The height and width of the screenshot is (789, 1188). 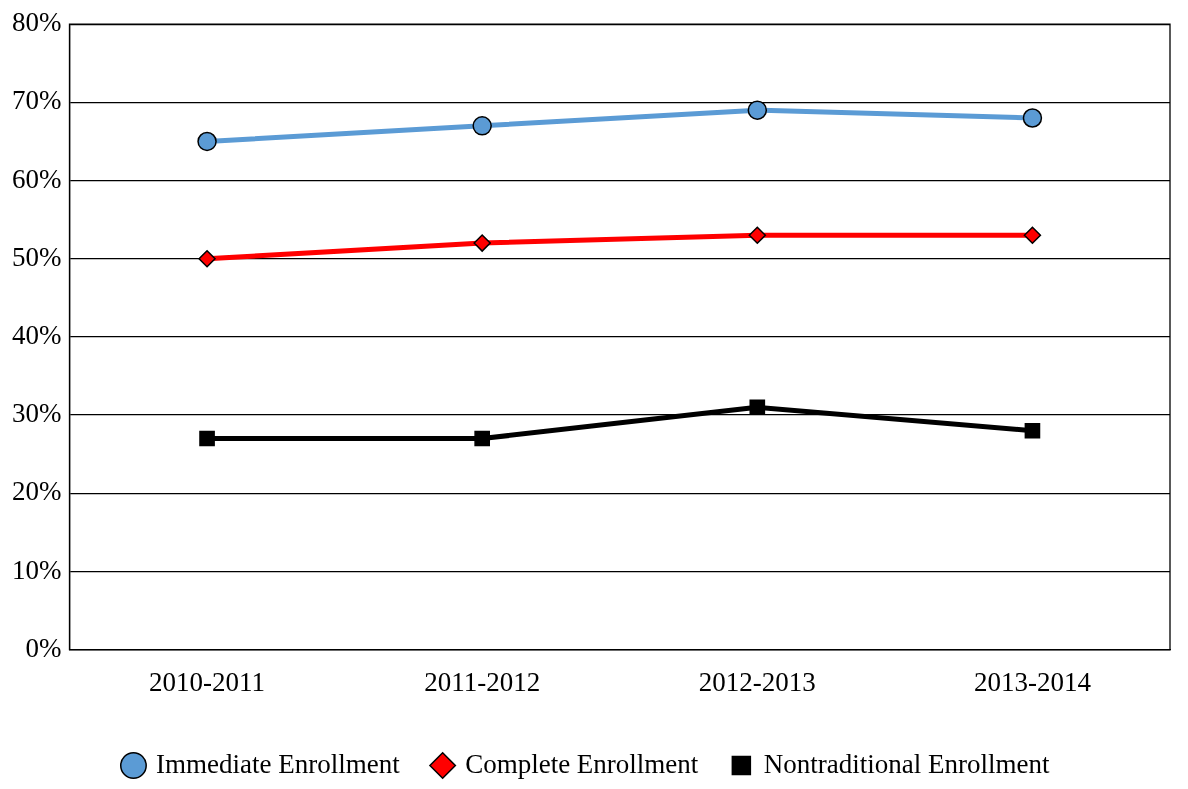 What do you see at coordinates (582, 763) in the screenshot?
I see `legend-label: Complete Enrollment` at bounding box center [582, 763].